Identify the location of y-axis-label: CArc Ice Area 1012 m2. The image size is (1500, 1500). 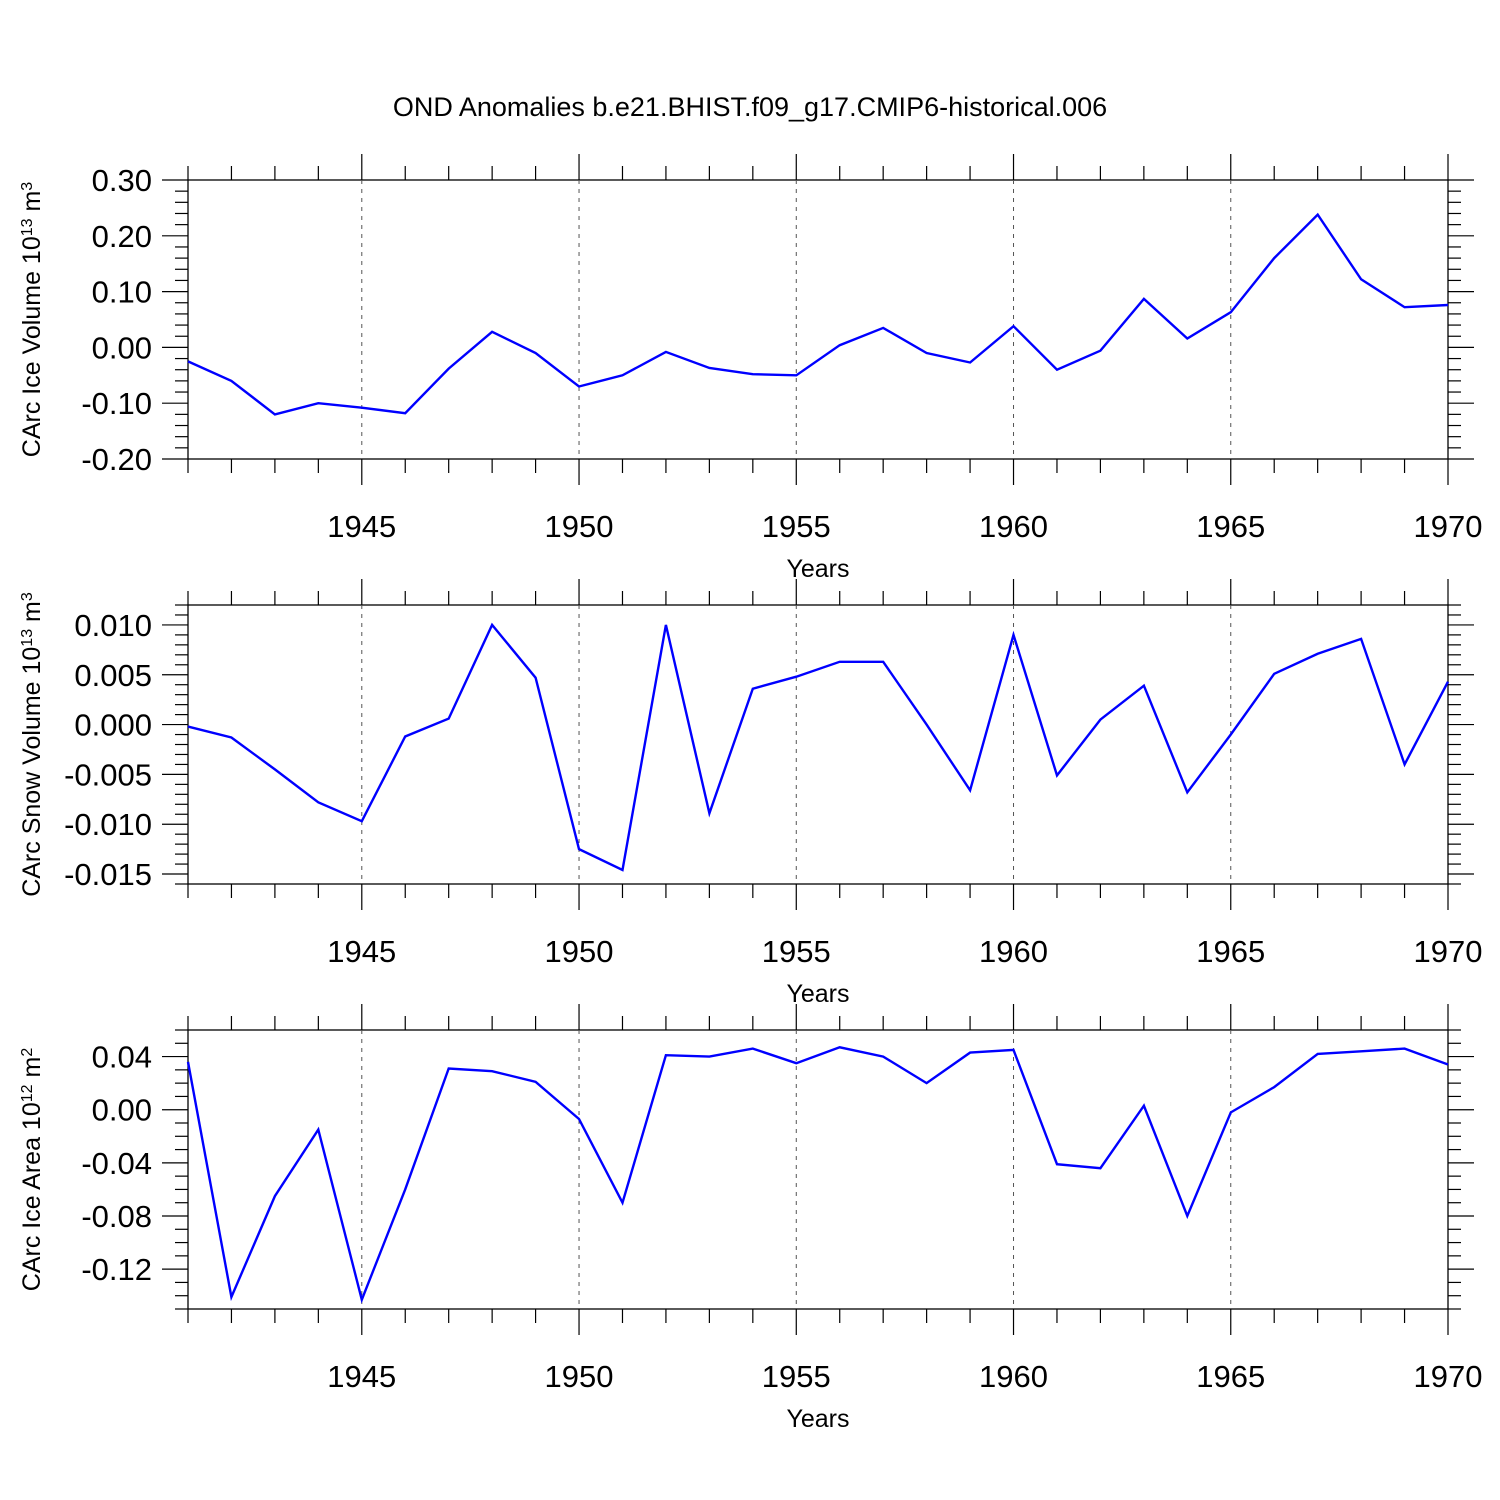
(32, 1170).